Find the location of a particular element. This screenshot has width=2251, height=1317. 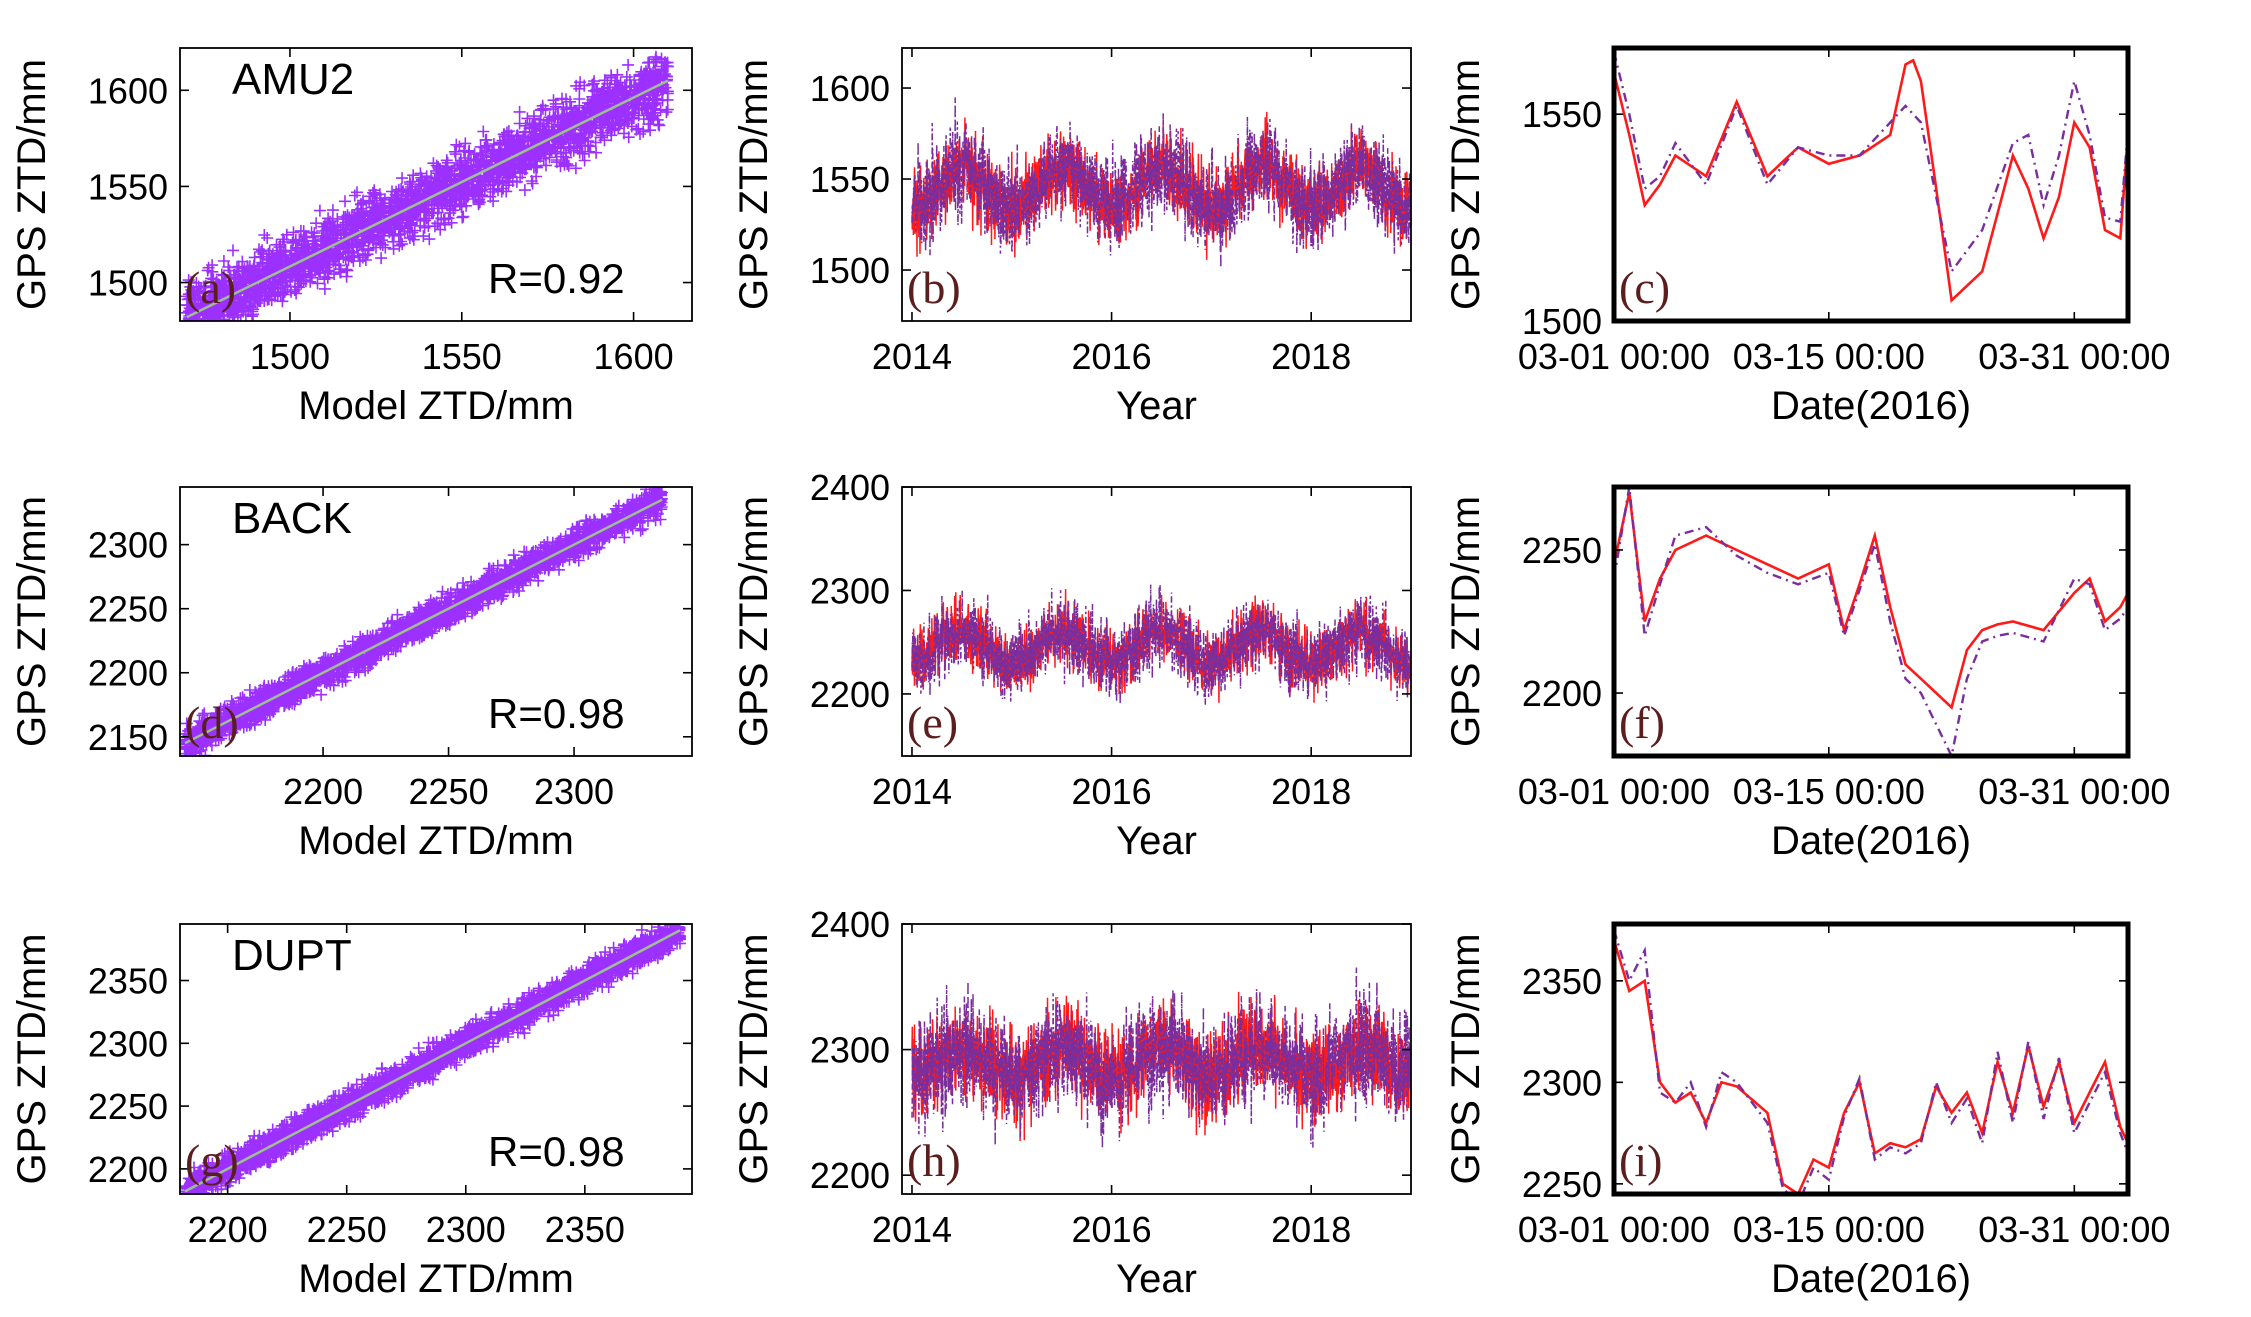

panel-label: (h) is located at coordinates (934, 1160).